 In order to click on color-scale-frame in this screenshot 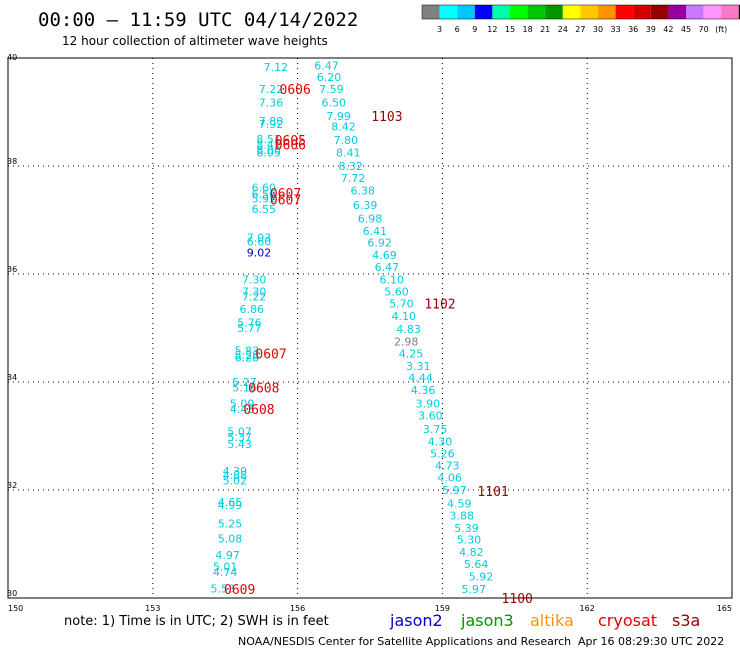, I will do `click(580, 12)`.